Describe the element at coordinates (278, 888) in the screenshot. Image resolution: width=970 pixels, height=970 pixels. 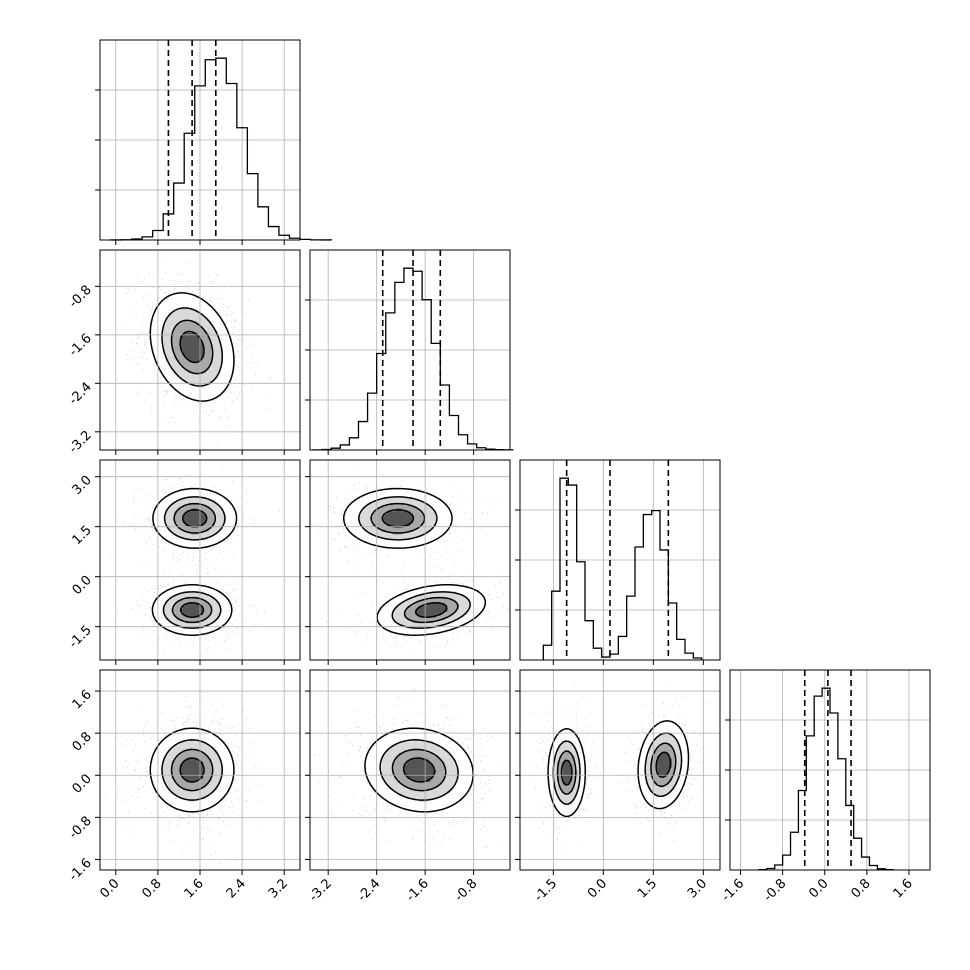
I see `x-tick-label: 3.2` at that location.